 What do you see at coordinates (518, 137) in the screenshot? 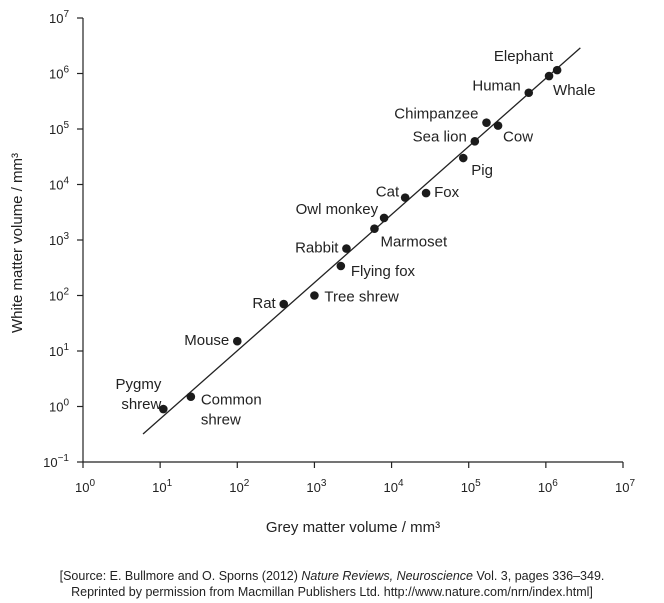
I see `point-label: Cow` at bounding box center [518, 137].